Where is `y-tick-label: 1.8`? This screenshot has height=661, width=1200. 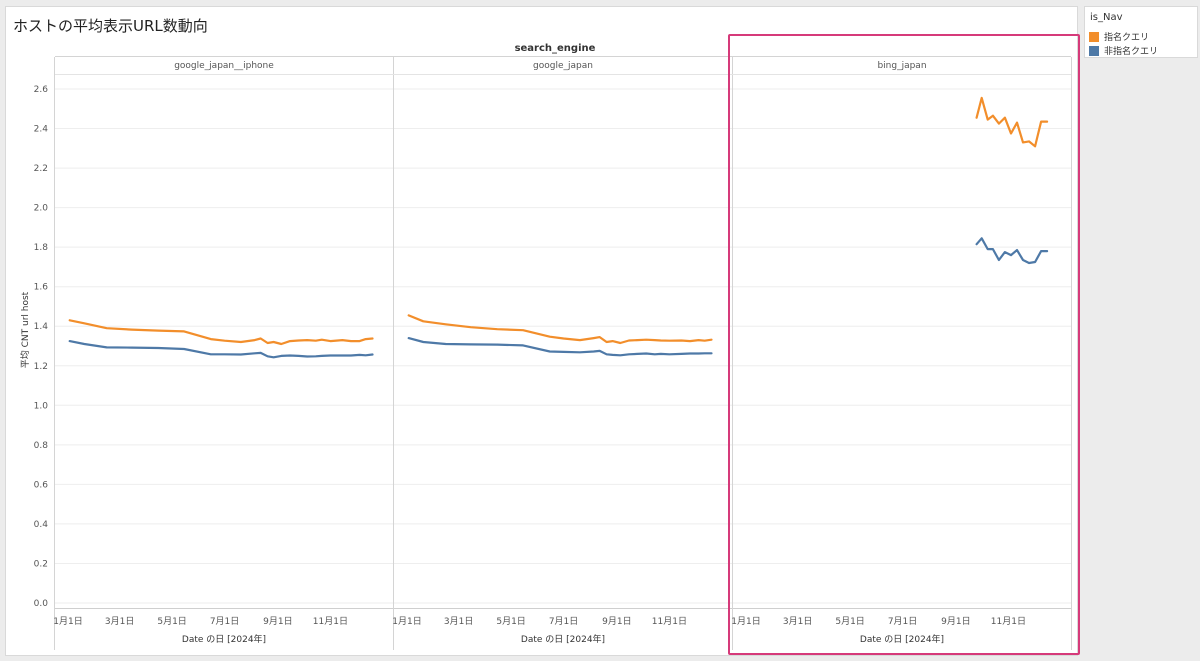 y-tick-label: 1.8 is located at coordinates (41, 248).